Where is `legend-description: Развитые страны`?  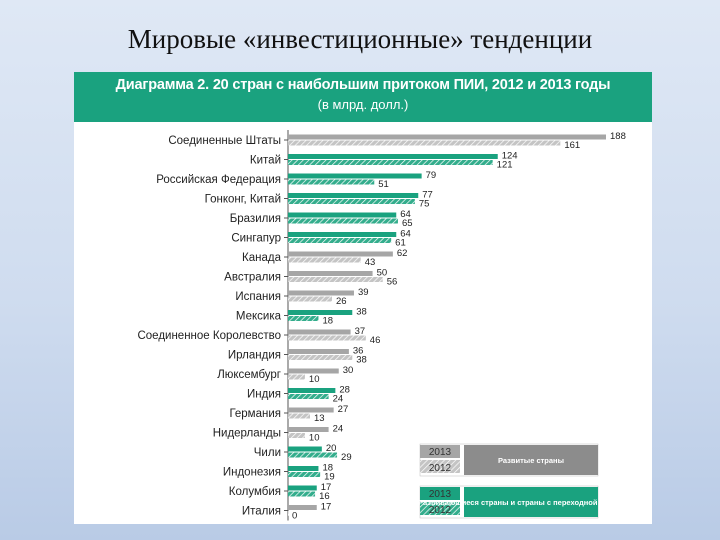
legend-description: Развитые страны is located at coordinates (531, 460).